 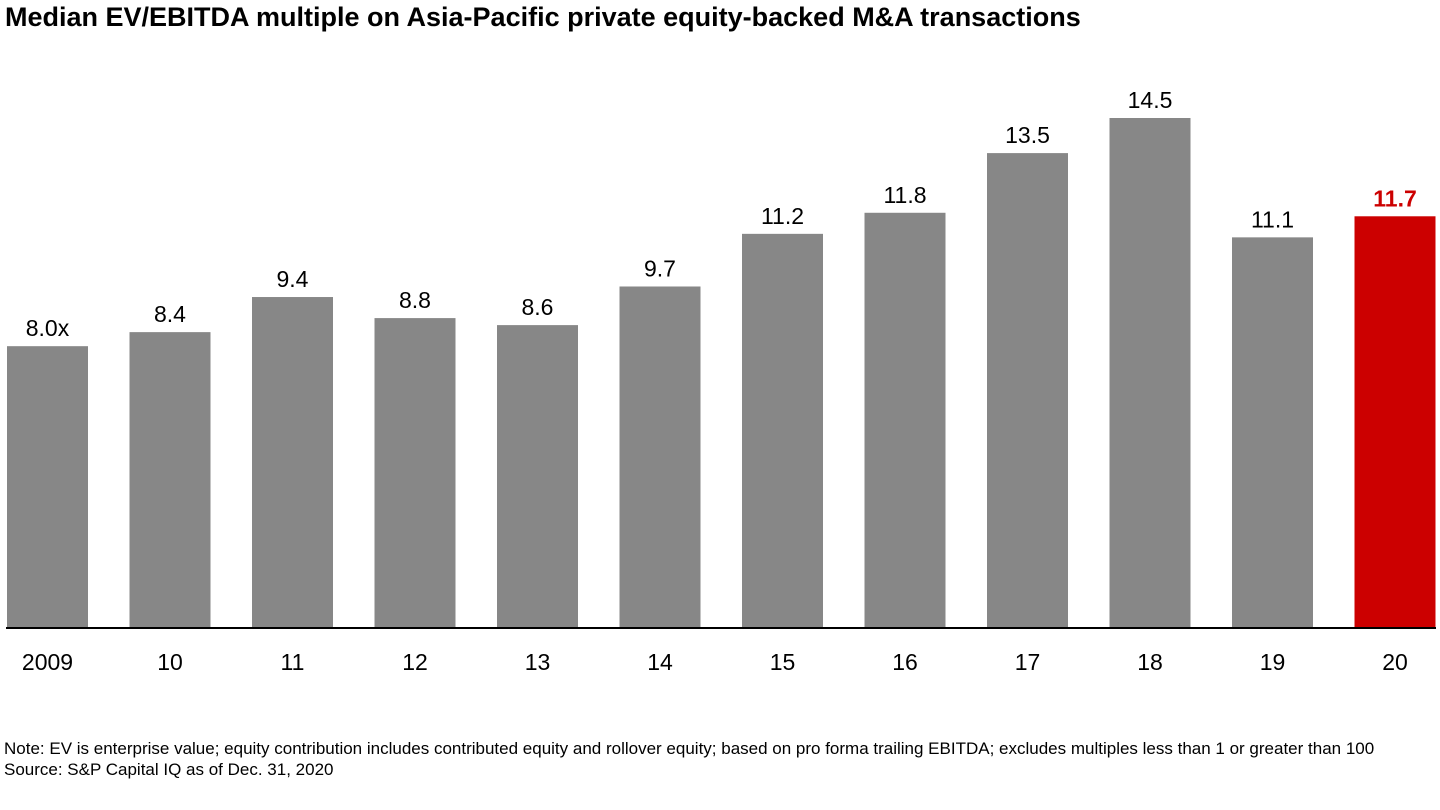 I want to click on x-tick-label-10: 10, so click(x=170, y=662).